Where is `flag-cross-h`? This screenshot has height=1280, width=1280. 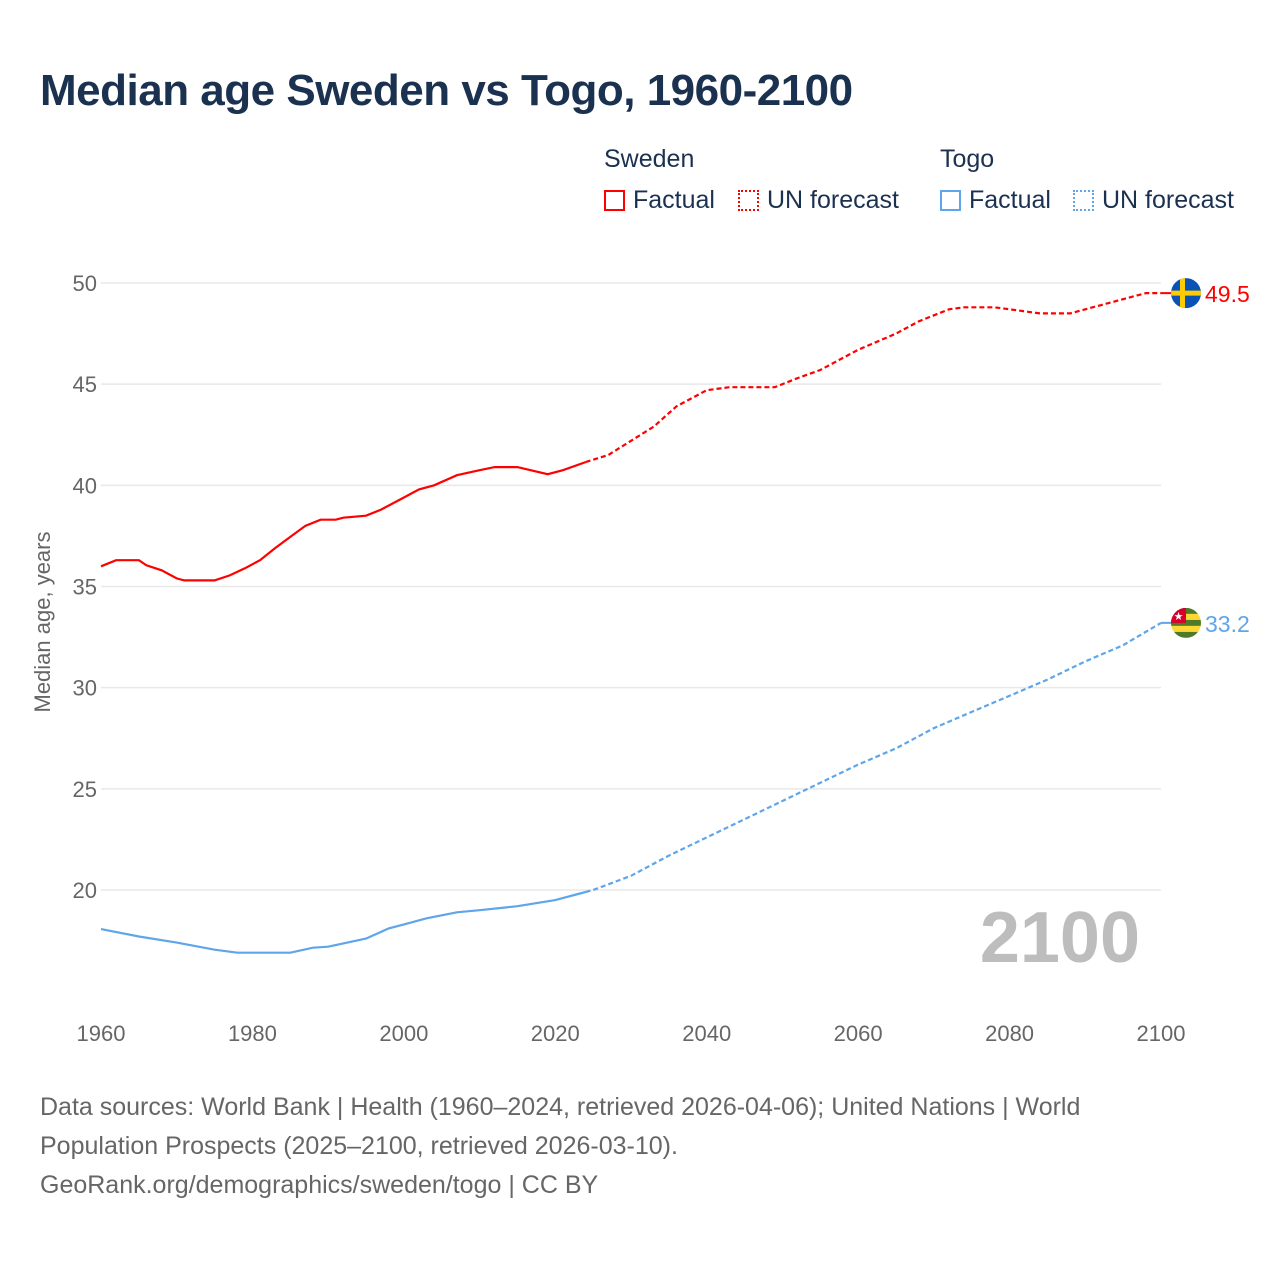 flag-cross-h is located at coordinates (1186, 293).